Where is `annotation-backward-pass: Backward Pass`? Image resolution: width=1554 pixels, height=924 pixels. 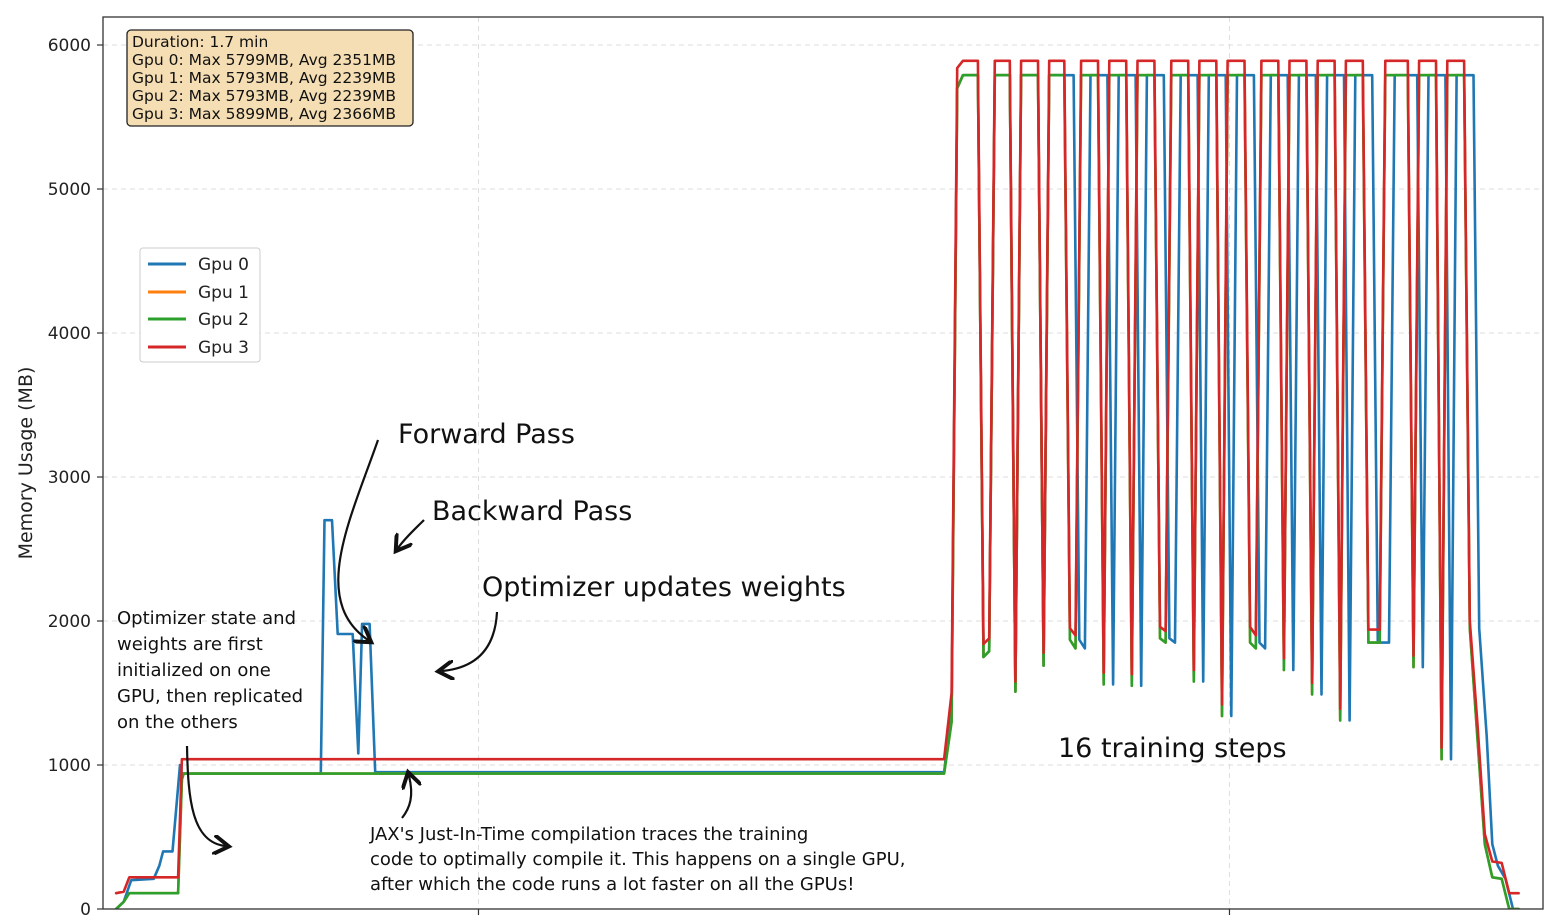
annotation-backward-pass: Backward Pass is located at coordinates (532, 511).